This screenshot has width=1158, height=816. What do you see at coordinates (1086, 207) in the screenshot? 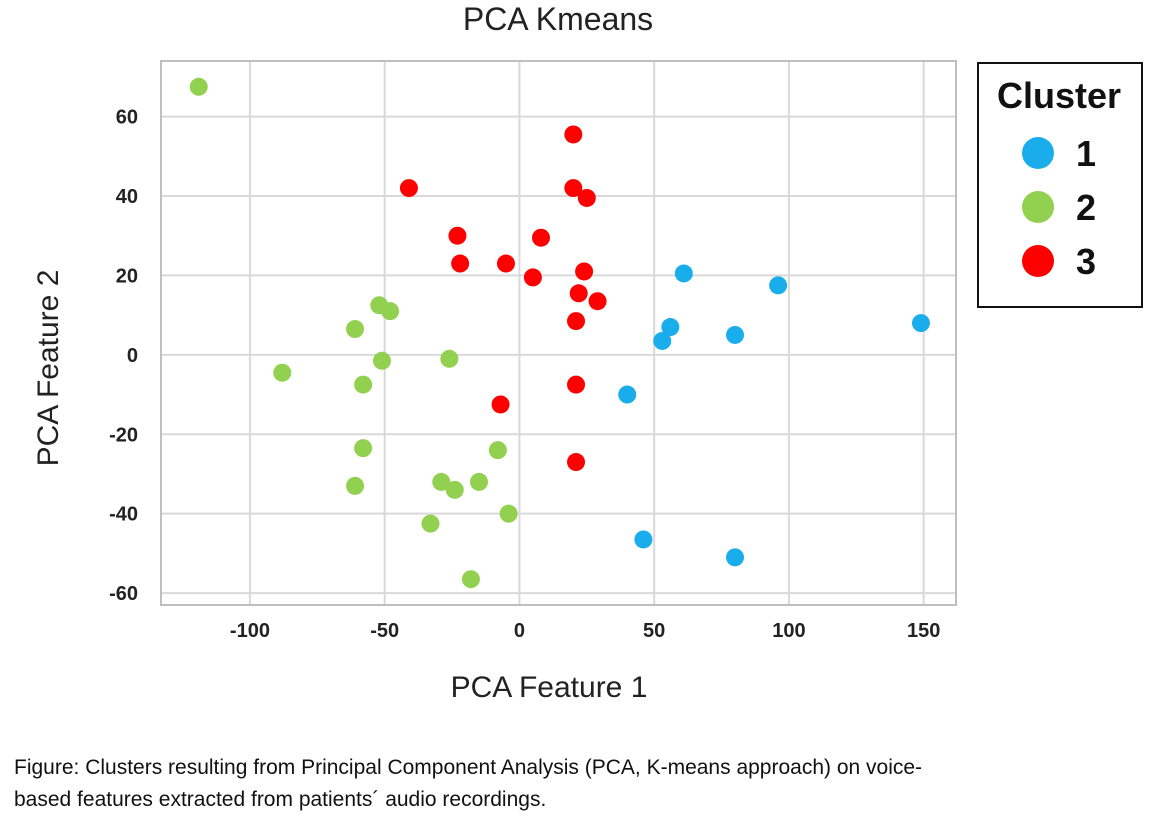
I see `legend-label-2: 2` at bounding box center [1086, 207].